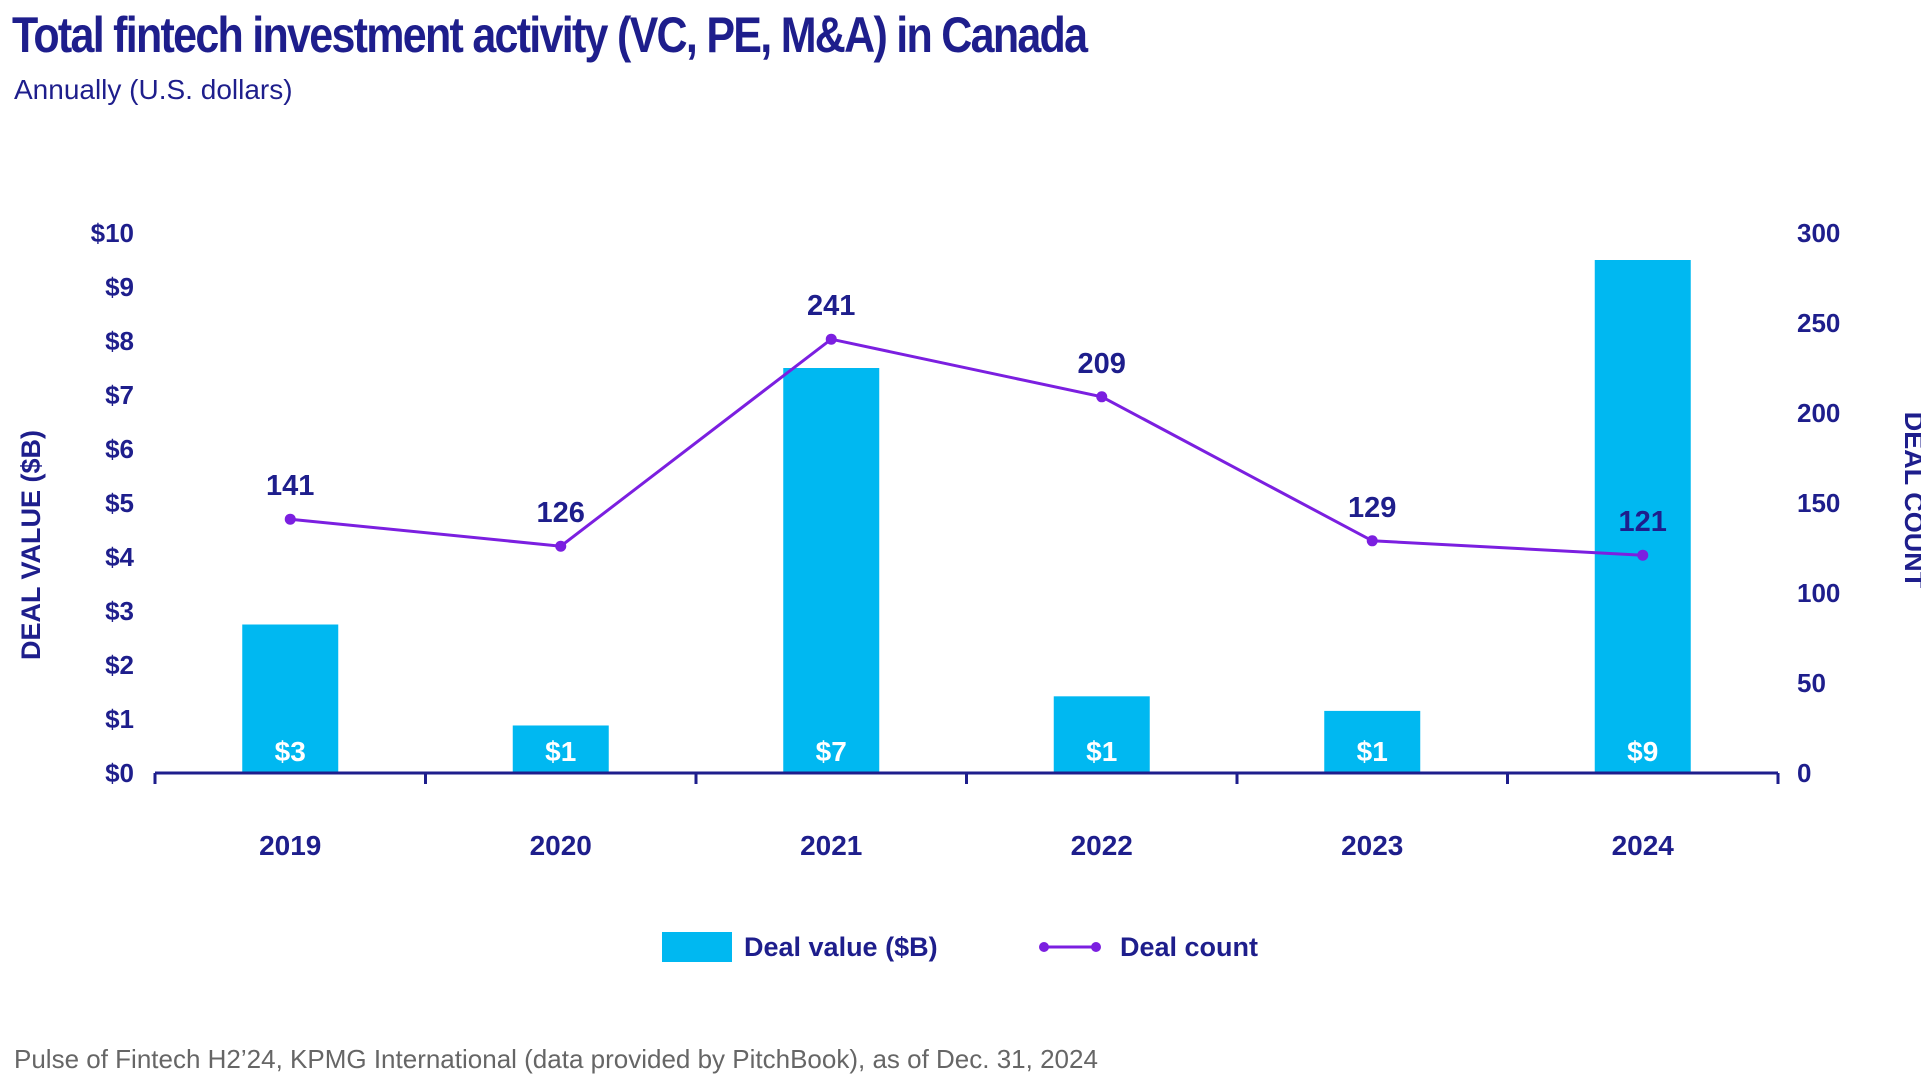 This screenshot has height=1081, width=1921. What do you see at coordinates (1096, 947) in the screenshot?
I see `legend-line-marker-right` at bounding box center [1096, 947].